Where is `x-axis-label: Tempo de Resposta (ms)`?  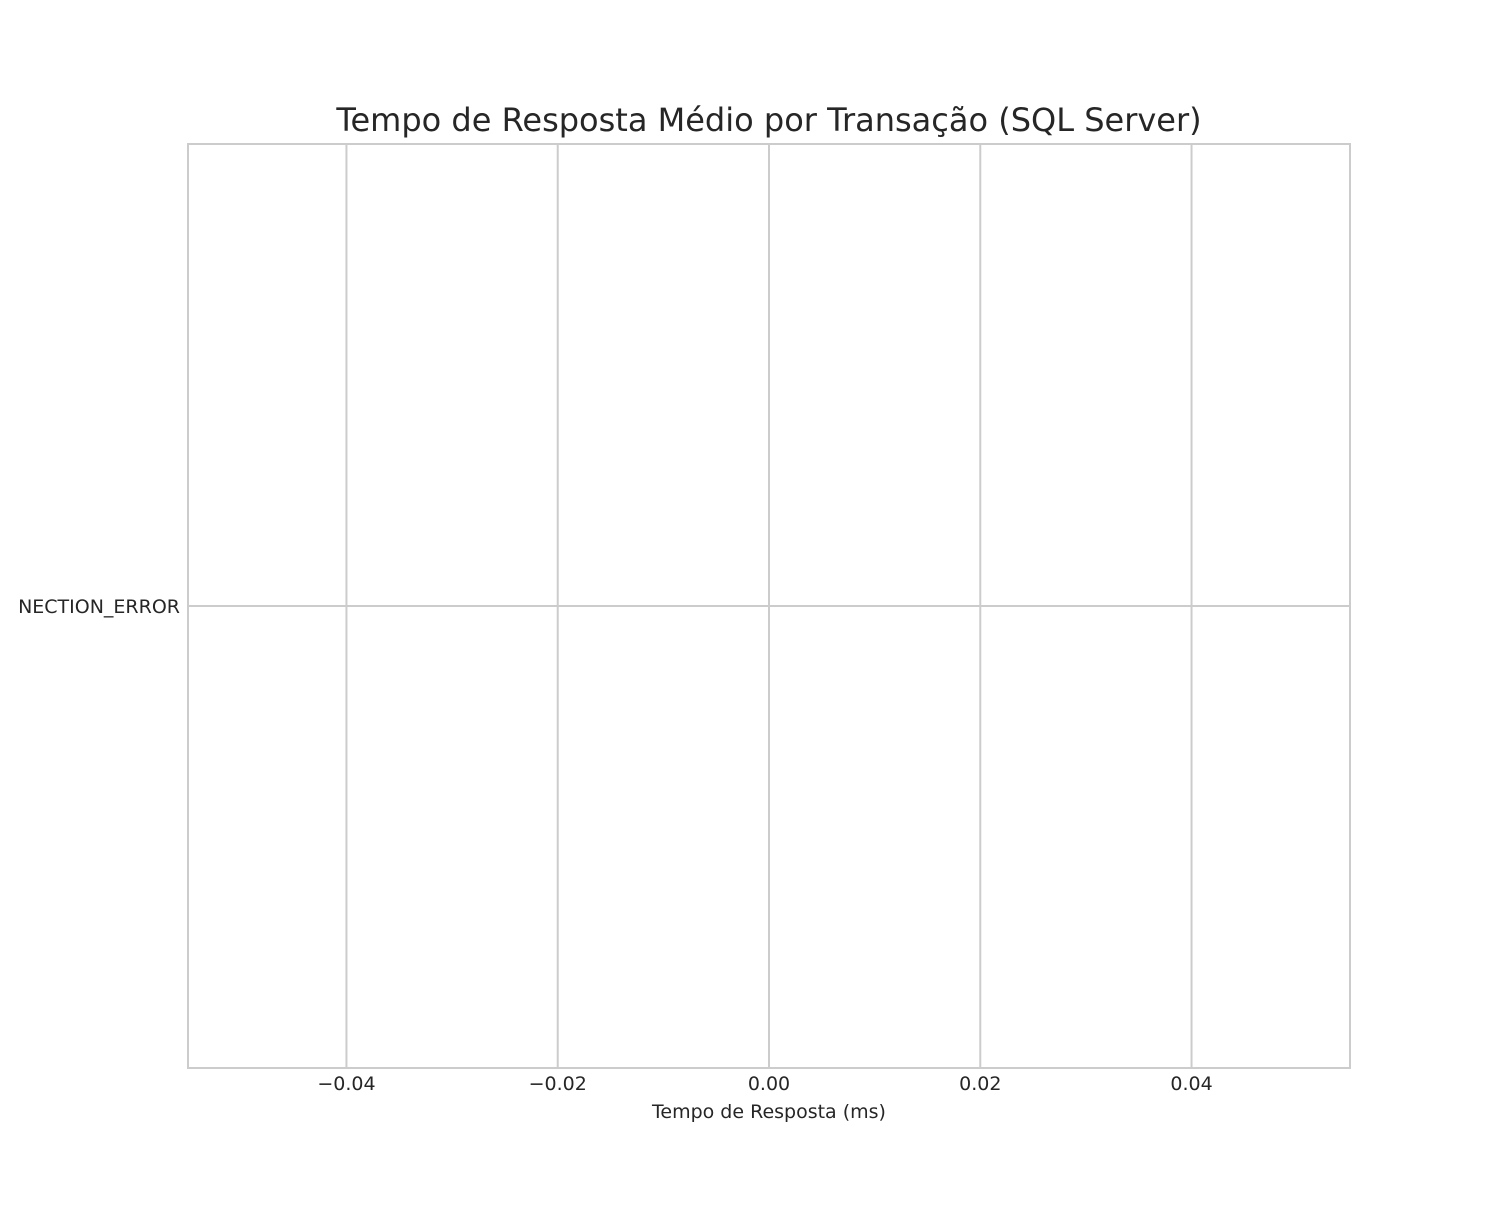
x-axis-label: Tempo de Resposta (ms) is located at coordinates (768, 1112).